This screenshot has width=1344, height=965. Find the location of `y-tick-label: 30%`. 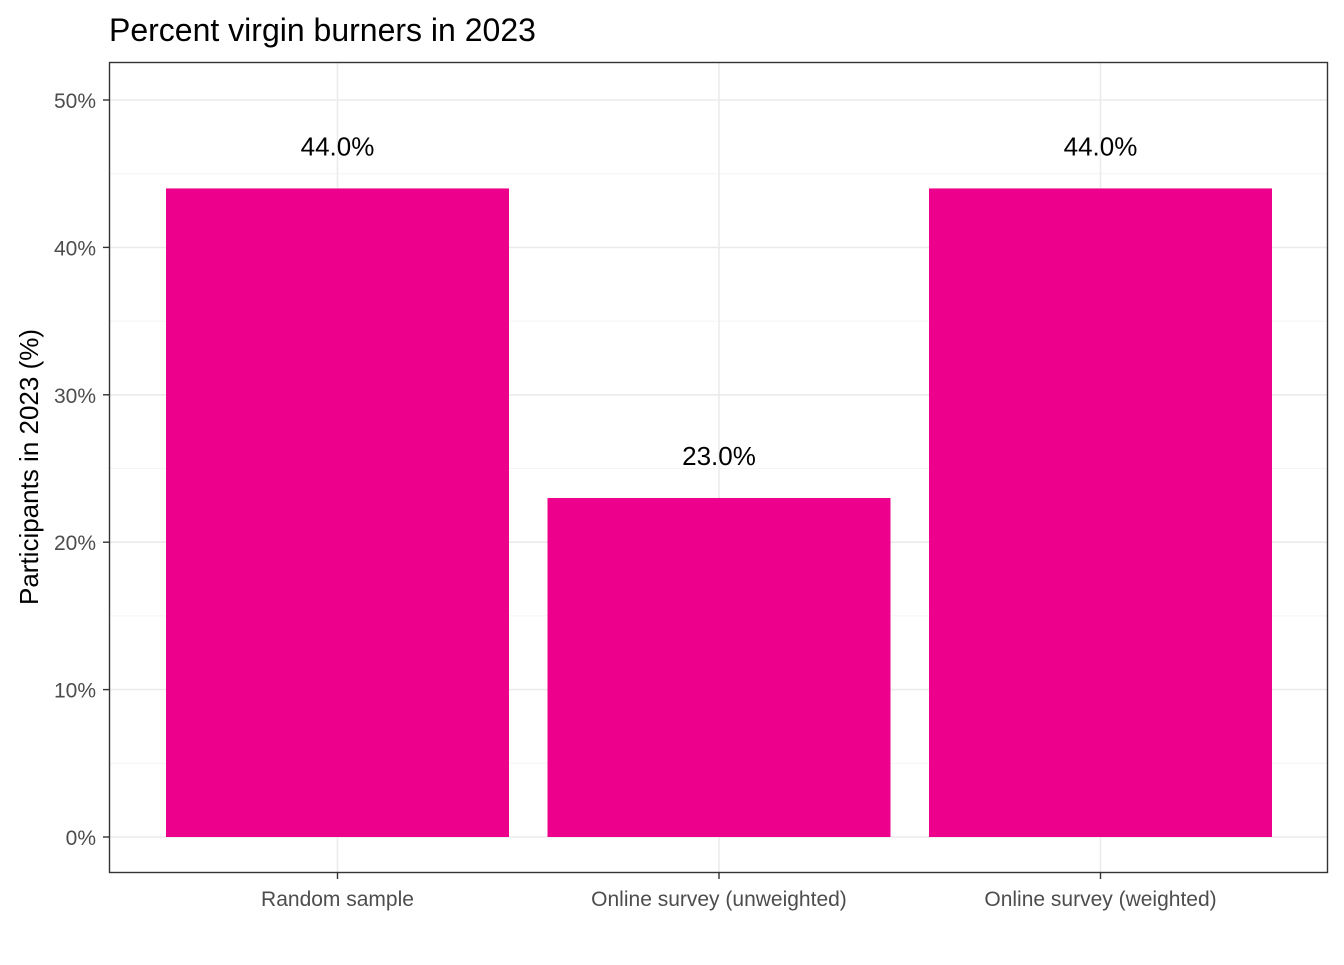

y-tick-label: 30% is located at coordinates (75, 396).